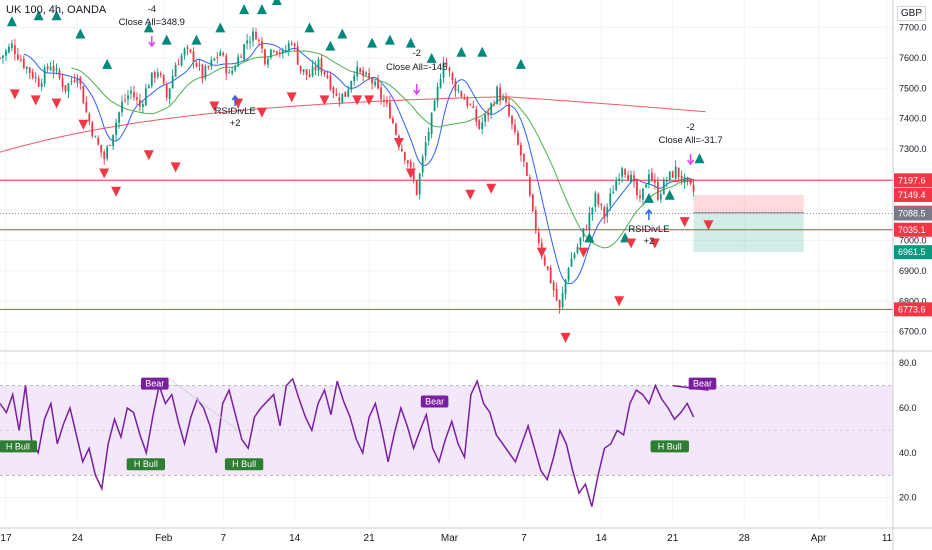 This screenshot has height=550, width=932. What do you see at coordinates (913, 240) in the screenshot?
I see `price-tick-label: 7000.0` at bounding box center [913, 240].